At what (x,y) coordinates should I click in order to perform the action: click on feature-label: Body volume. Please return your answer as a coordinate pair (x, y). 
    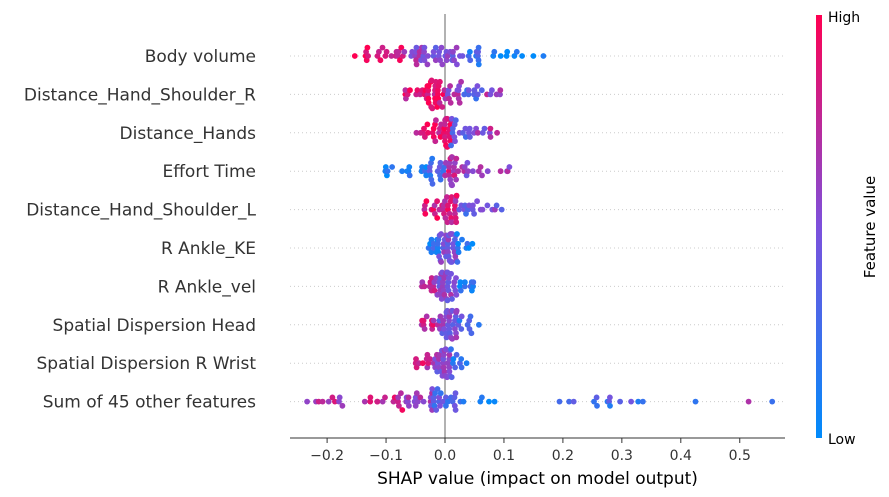
    Looking at the image, I should click on (200, 57).